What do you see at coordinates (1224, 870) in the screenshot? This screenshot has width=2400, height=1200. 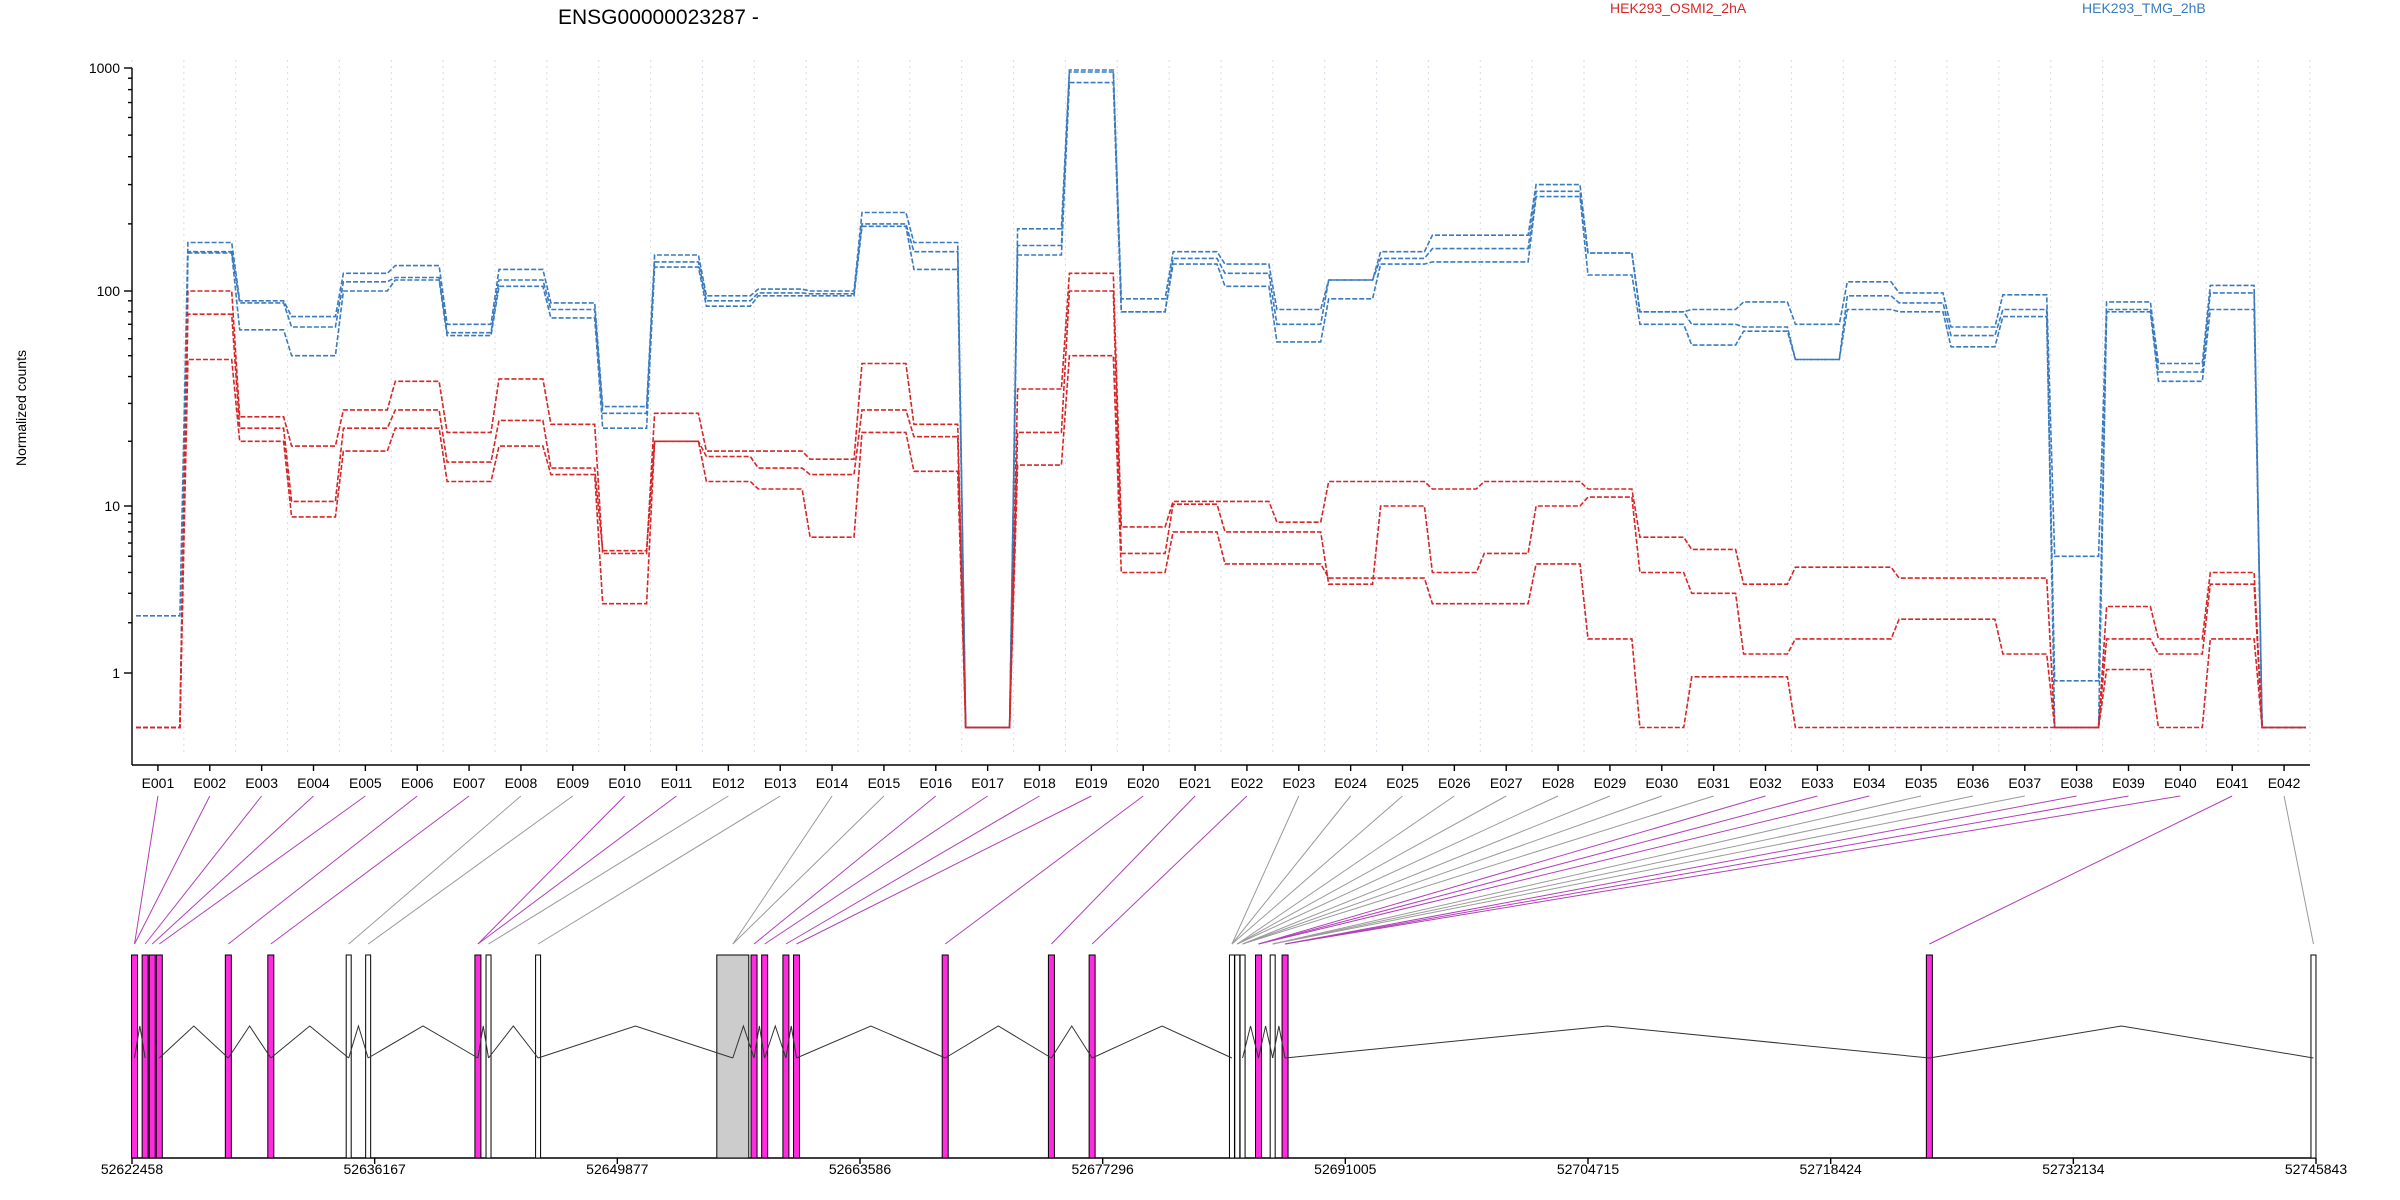 I see `exon-connectors` at bounding box center [1224, 870].